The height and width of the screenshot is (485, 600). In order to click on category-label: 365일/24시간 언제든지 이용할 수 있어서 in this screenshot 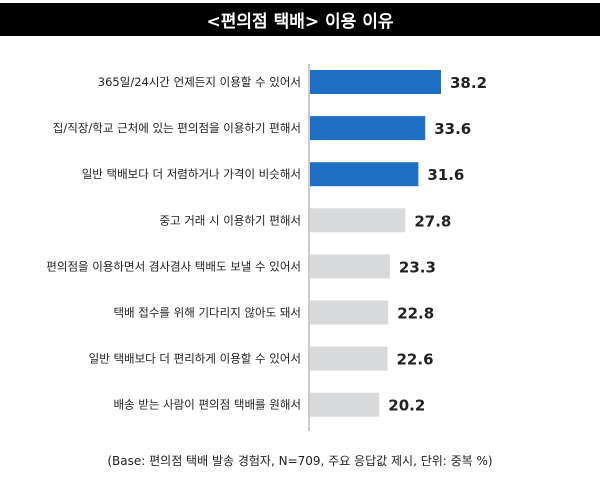, I will do `click(199, 82)`.